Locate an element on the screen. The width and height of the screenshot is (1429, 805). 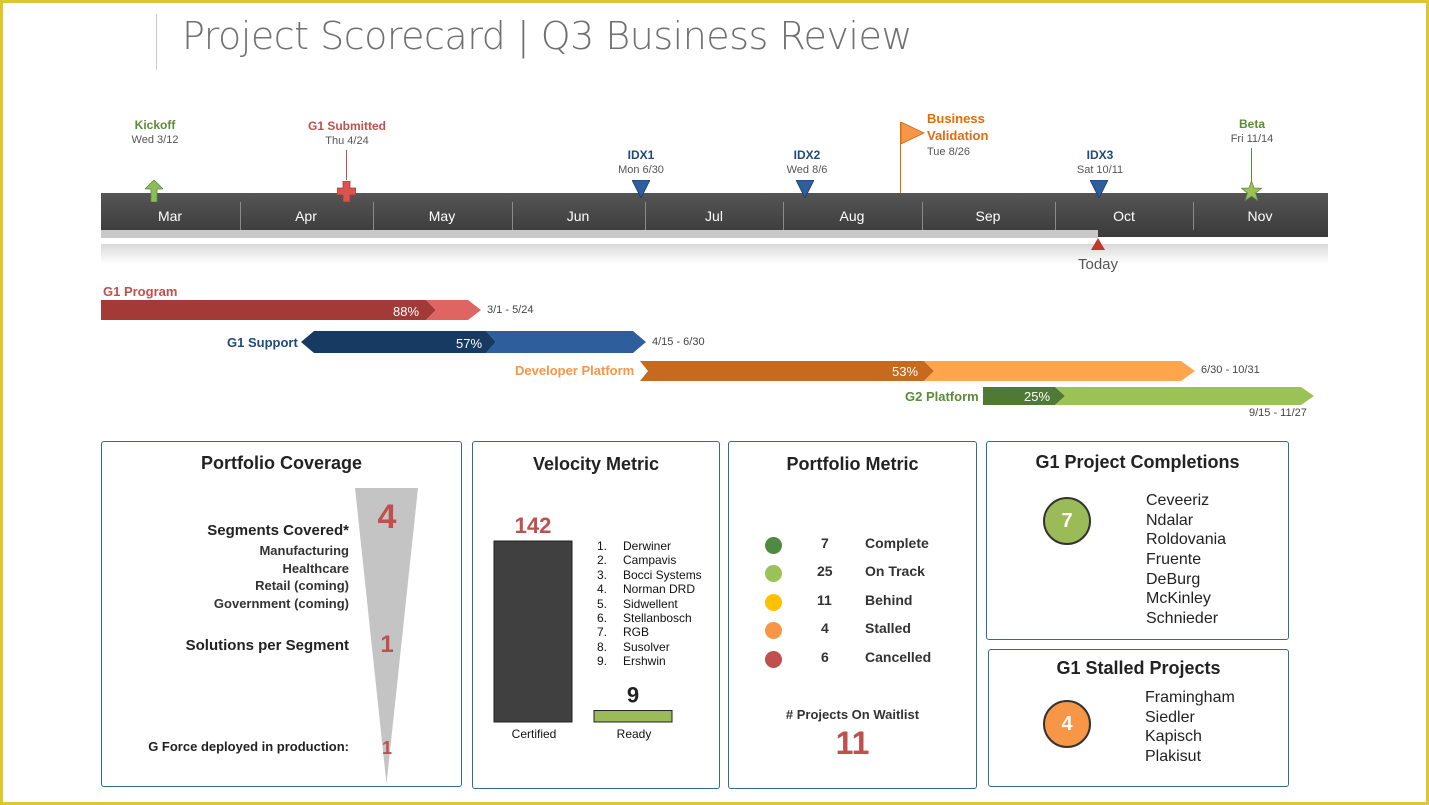
today-marker-icon is located at coordinates (1098, 244).